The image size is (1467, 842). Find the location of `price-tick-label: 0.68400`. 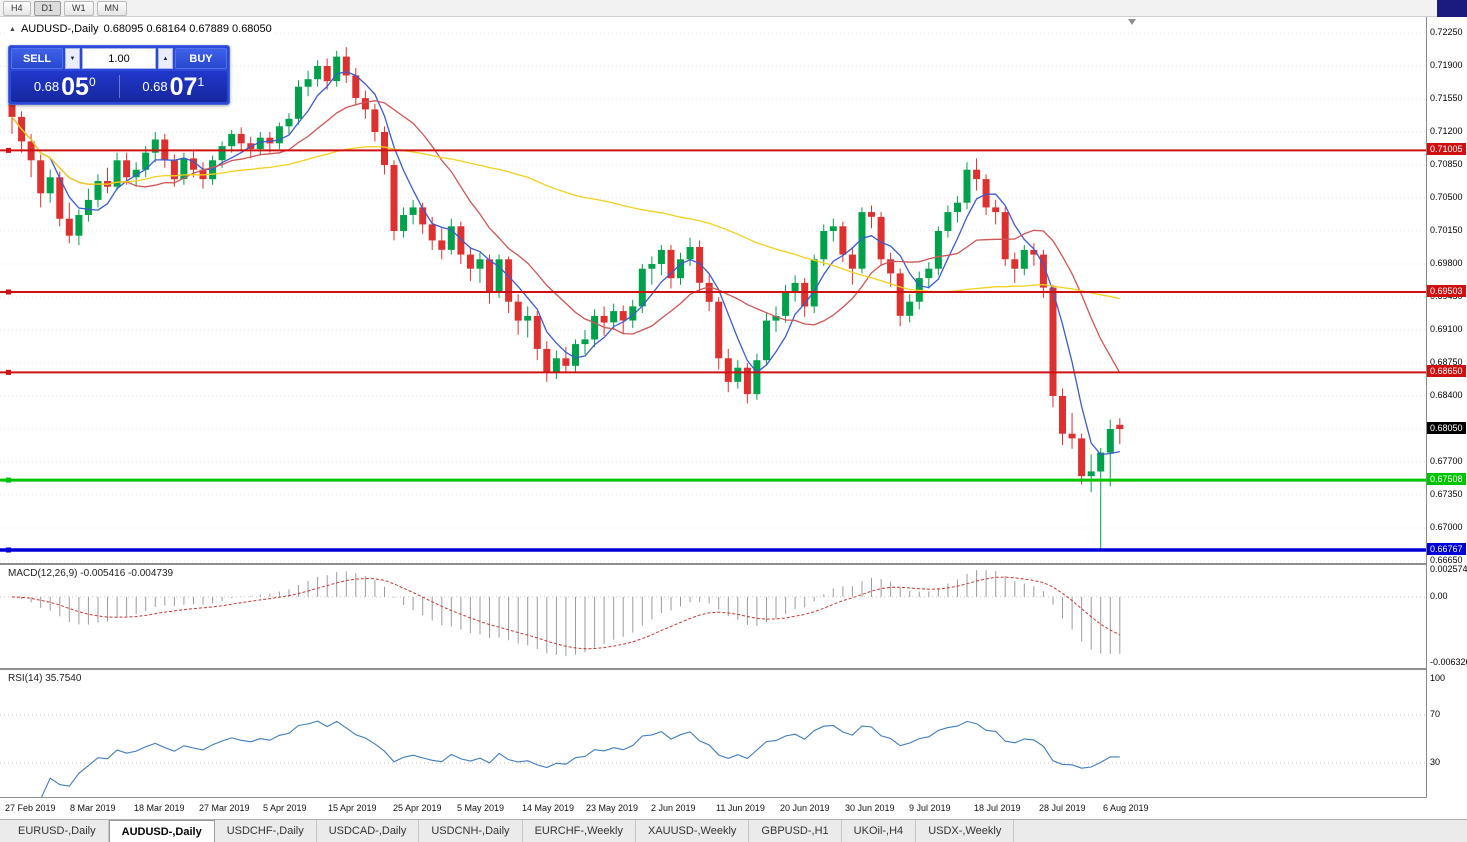

price-tick-label: 0.68400 is located at coordinates (1446, 395).